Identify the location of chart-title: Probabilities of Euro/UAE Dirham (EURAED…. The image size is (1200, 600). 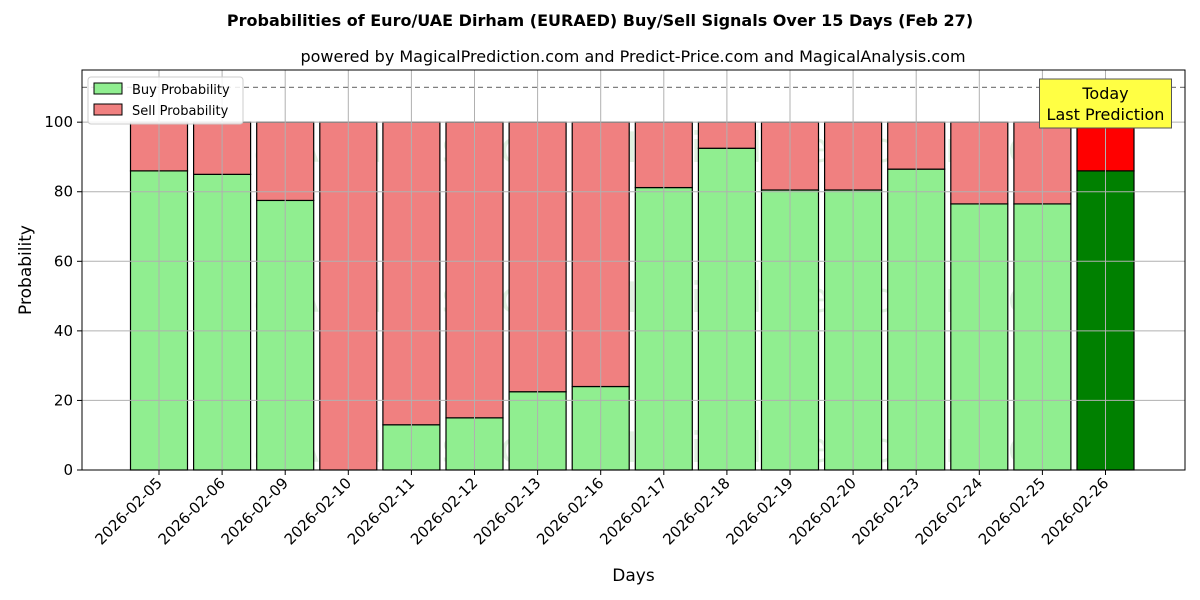
(600, 20).